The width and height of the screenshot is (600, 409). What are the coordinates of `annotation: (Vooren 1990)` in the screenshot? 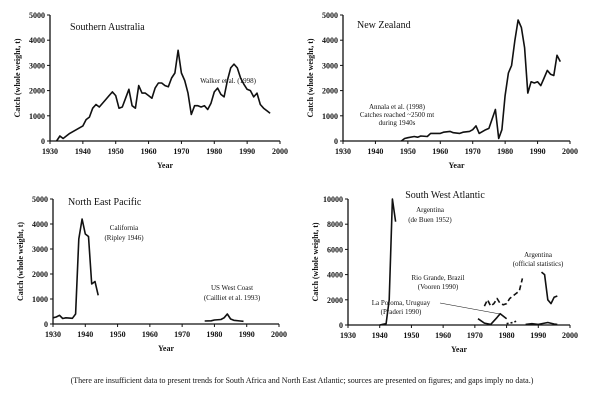 It's located at (438, 287).